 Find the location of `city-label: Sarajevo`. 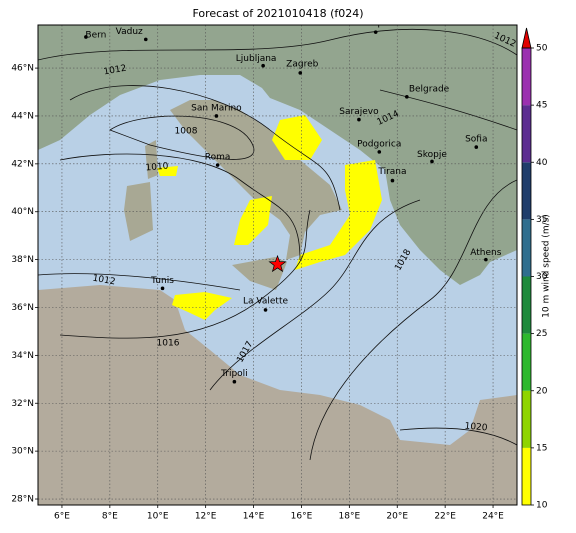

city-label: Sarajevo is located at coordinates (359, 112).